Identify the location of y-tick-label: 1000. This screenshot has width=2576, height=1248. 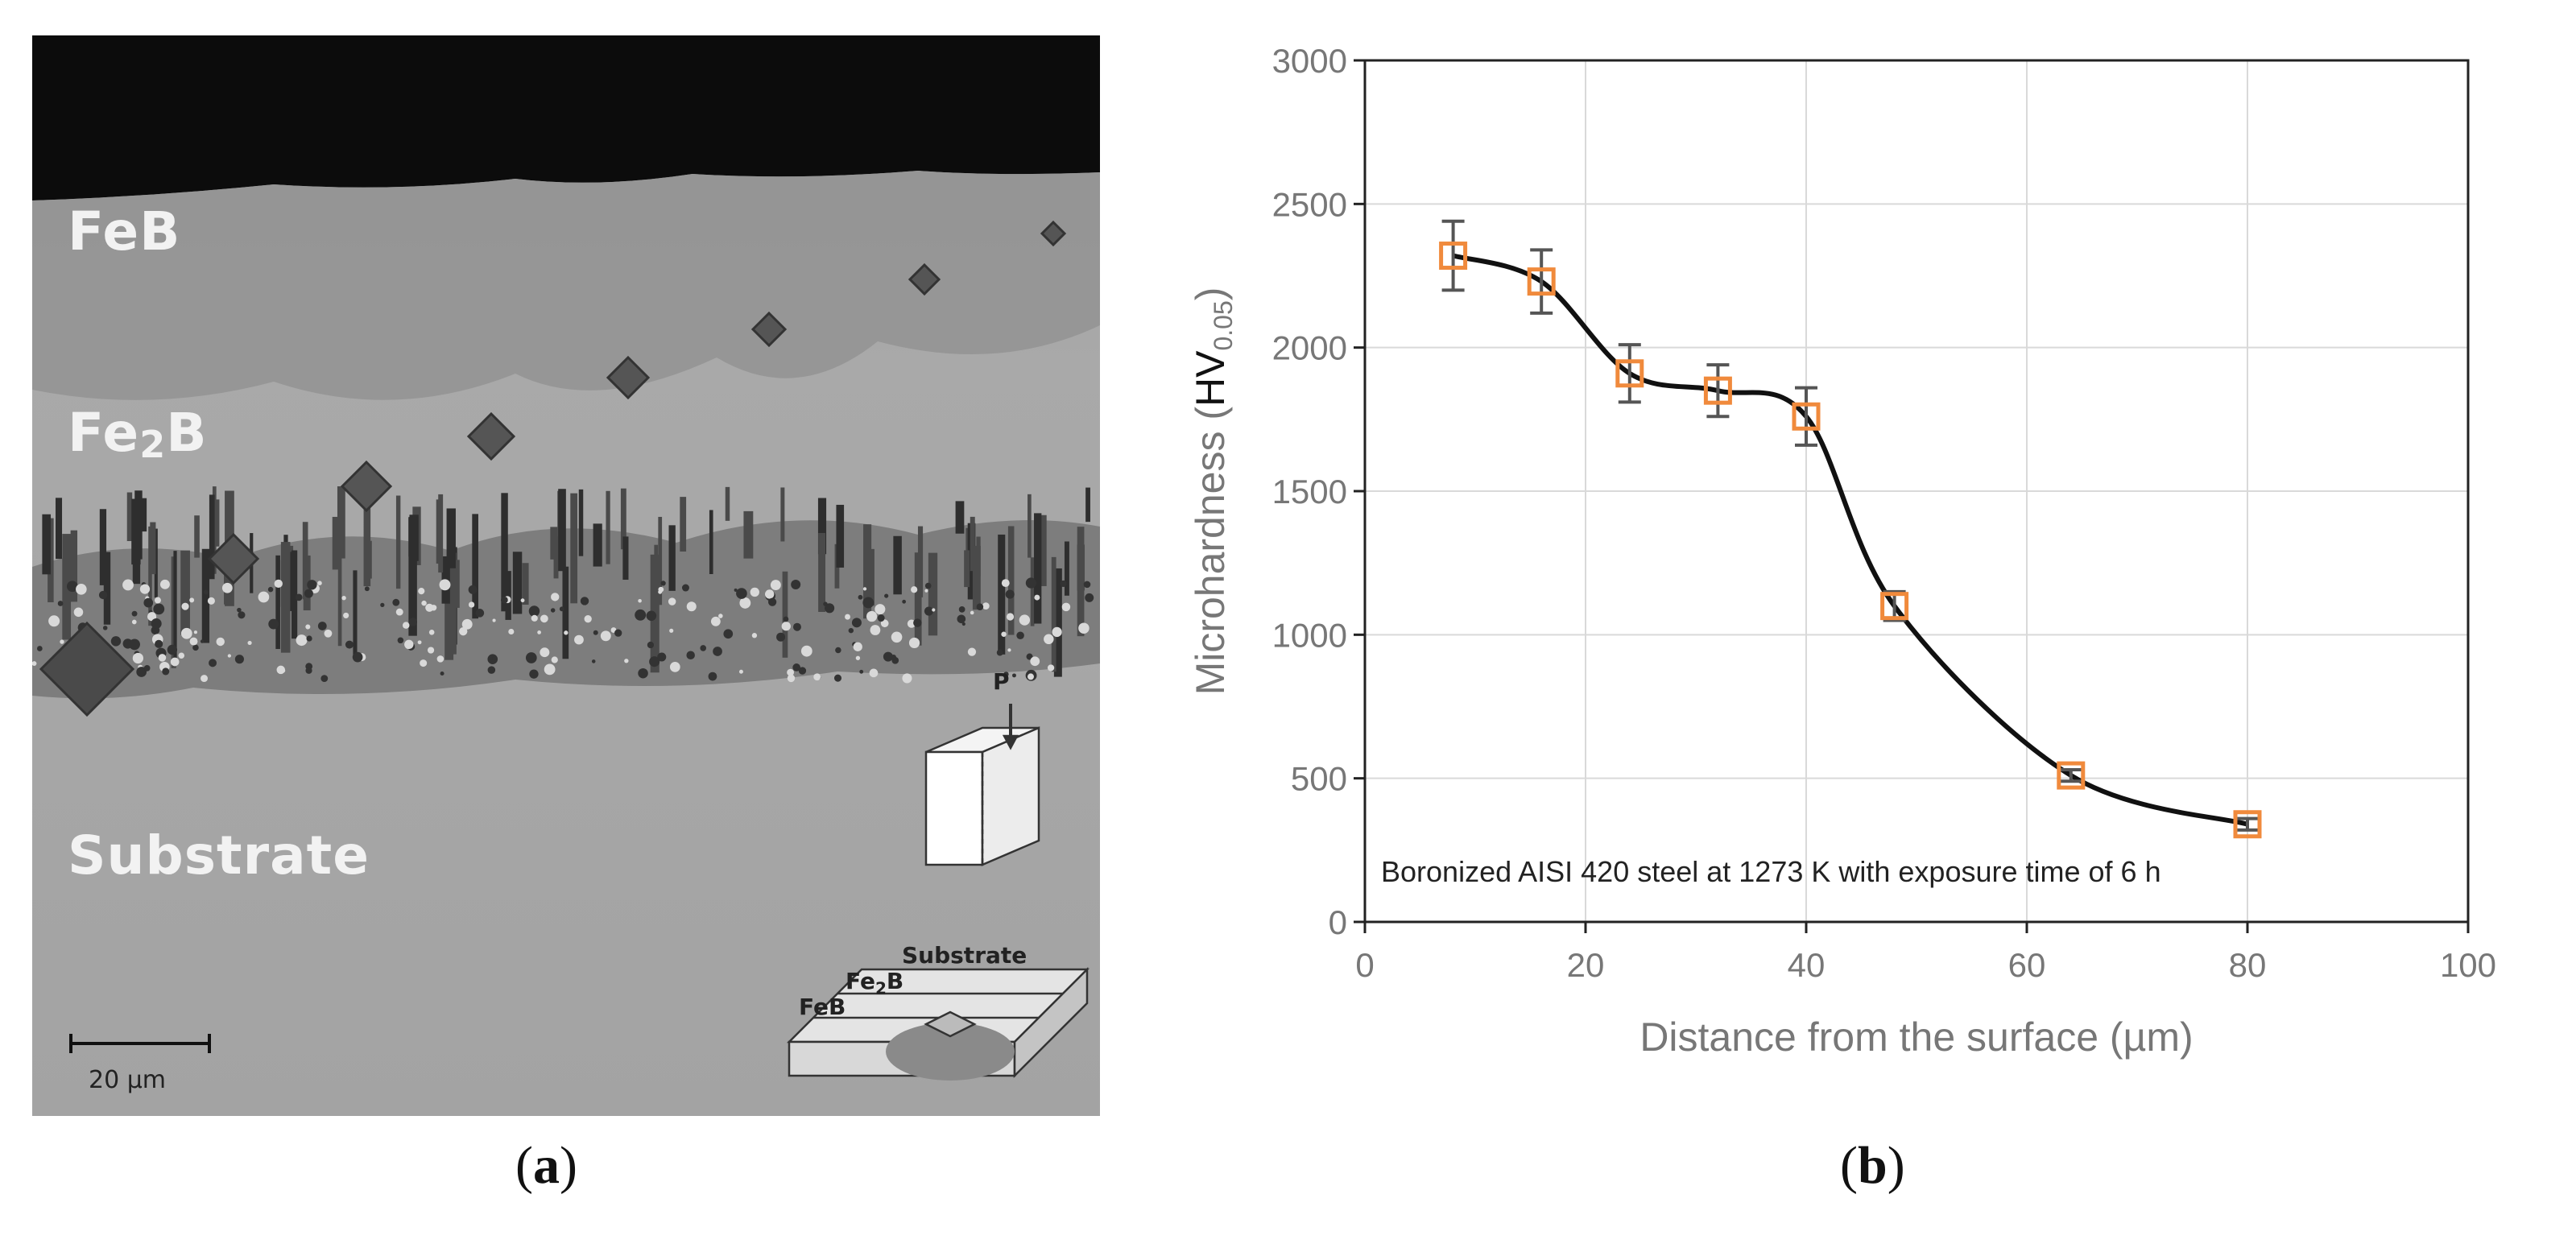
(1309, 635).